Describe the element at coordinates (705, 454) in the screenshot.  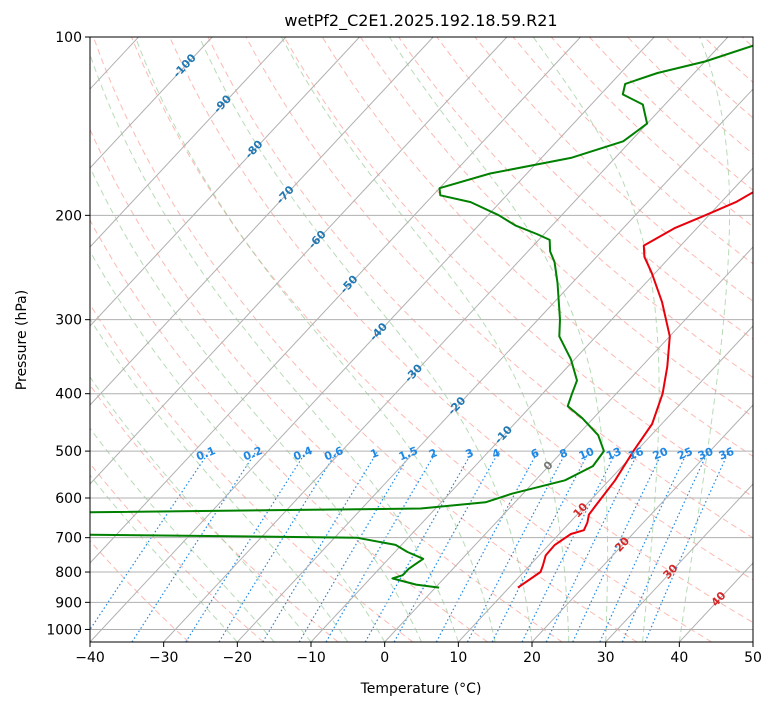
I see `mixing-ratio-label: 30` at that location.